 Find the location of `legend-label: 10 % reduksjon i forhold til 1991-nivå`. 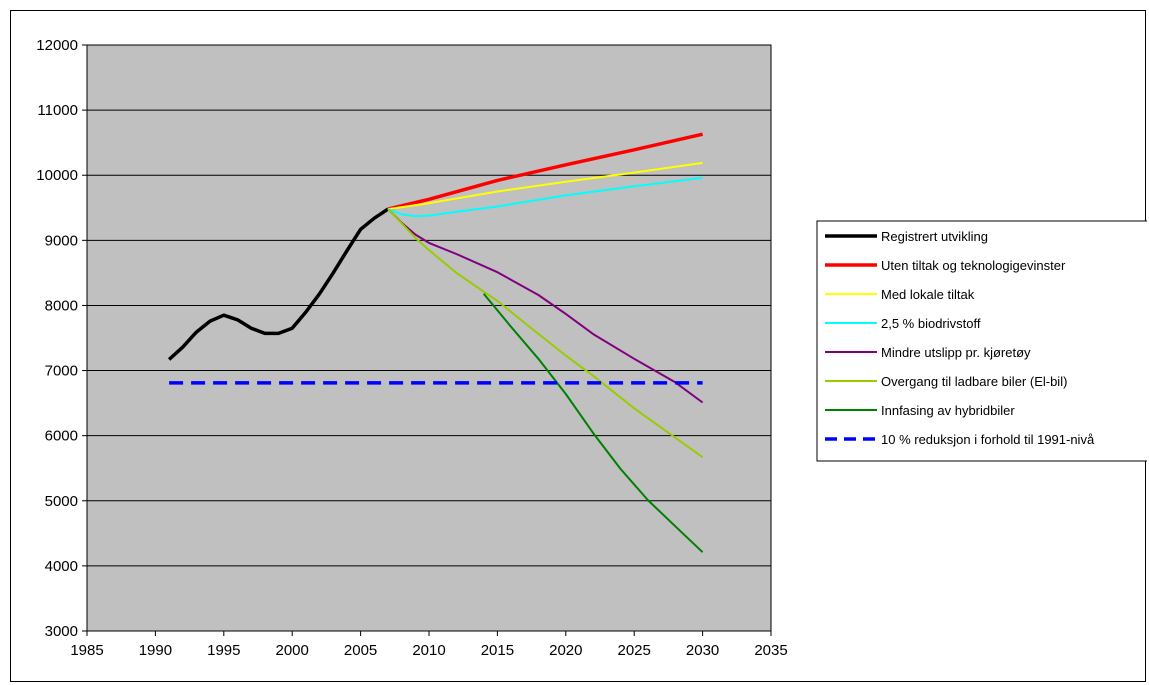

legend-label: 10 % reduksjon i forhold til 1991-nivå is located at coordinates (988, 439).